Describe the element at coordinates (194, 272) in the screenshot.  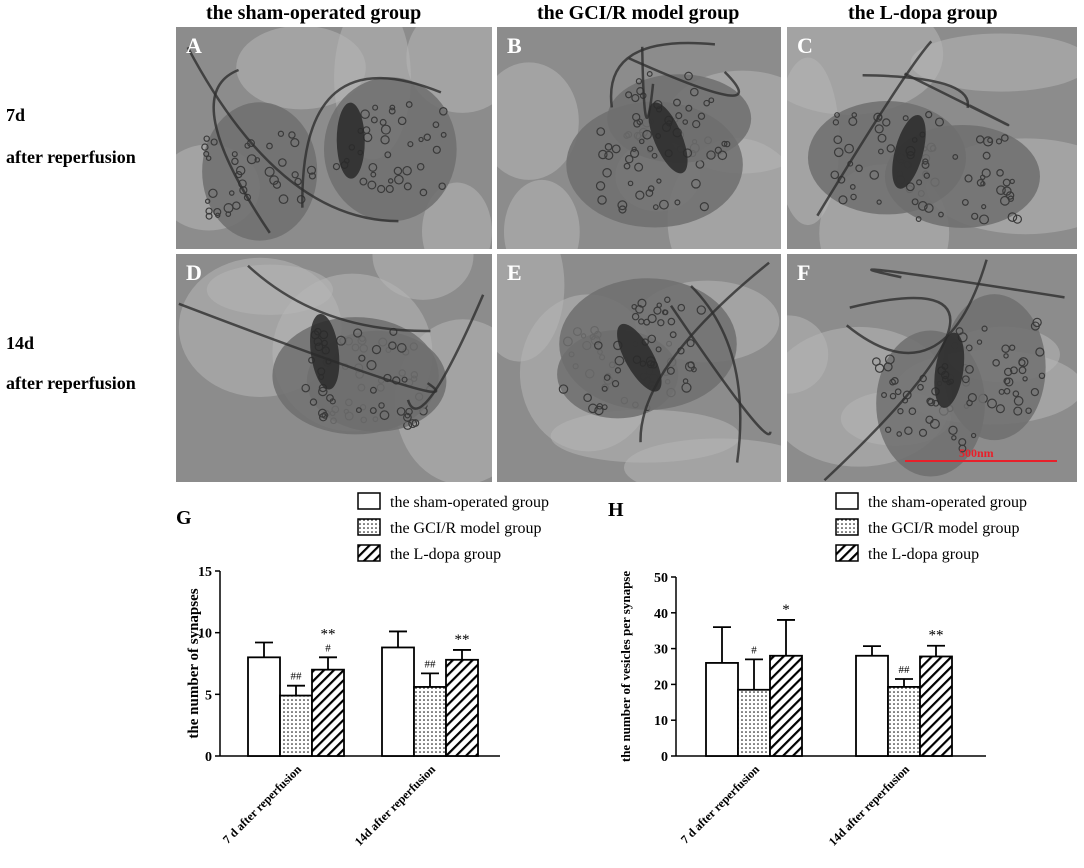
I see `panel-label-d: D` at that location.